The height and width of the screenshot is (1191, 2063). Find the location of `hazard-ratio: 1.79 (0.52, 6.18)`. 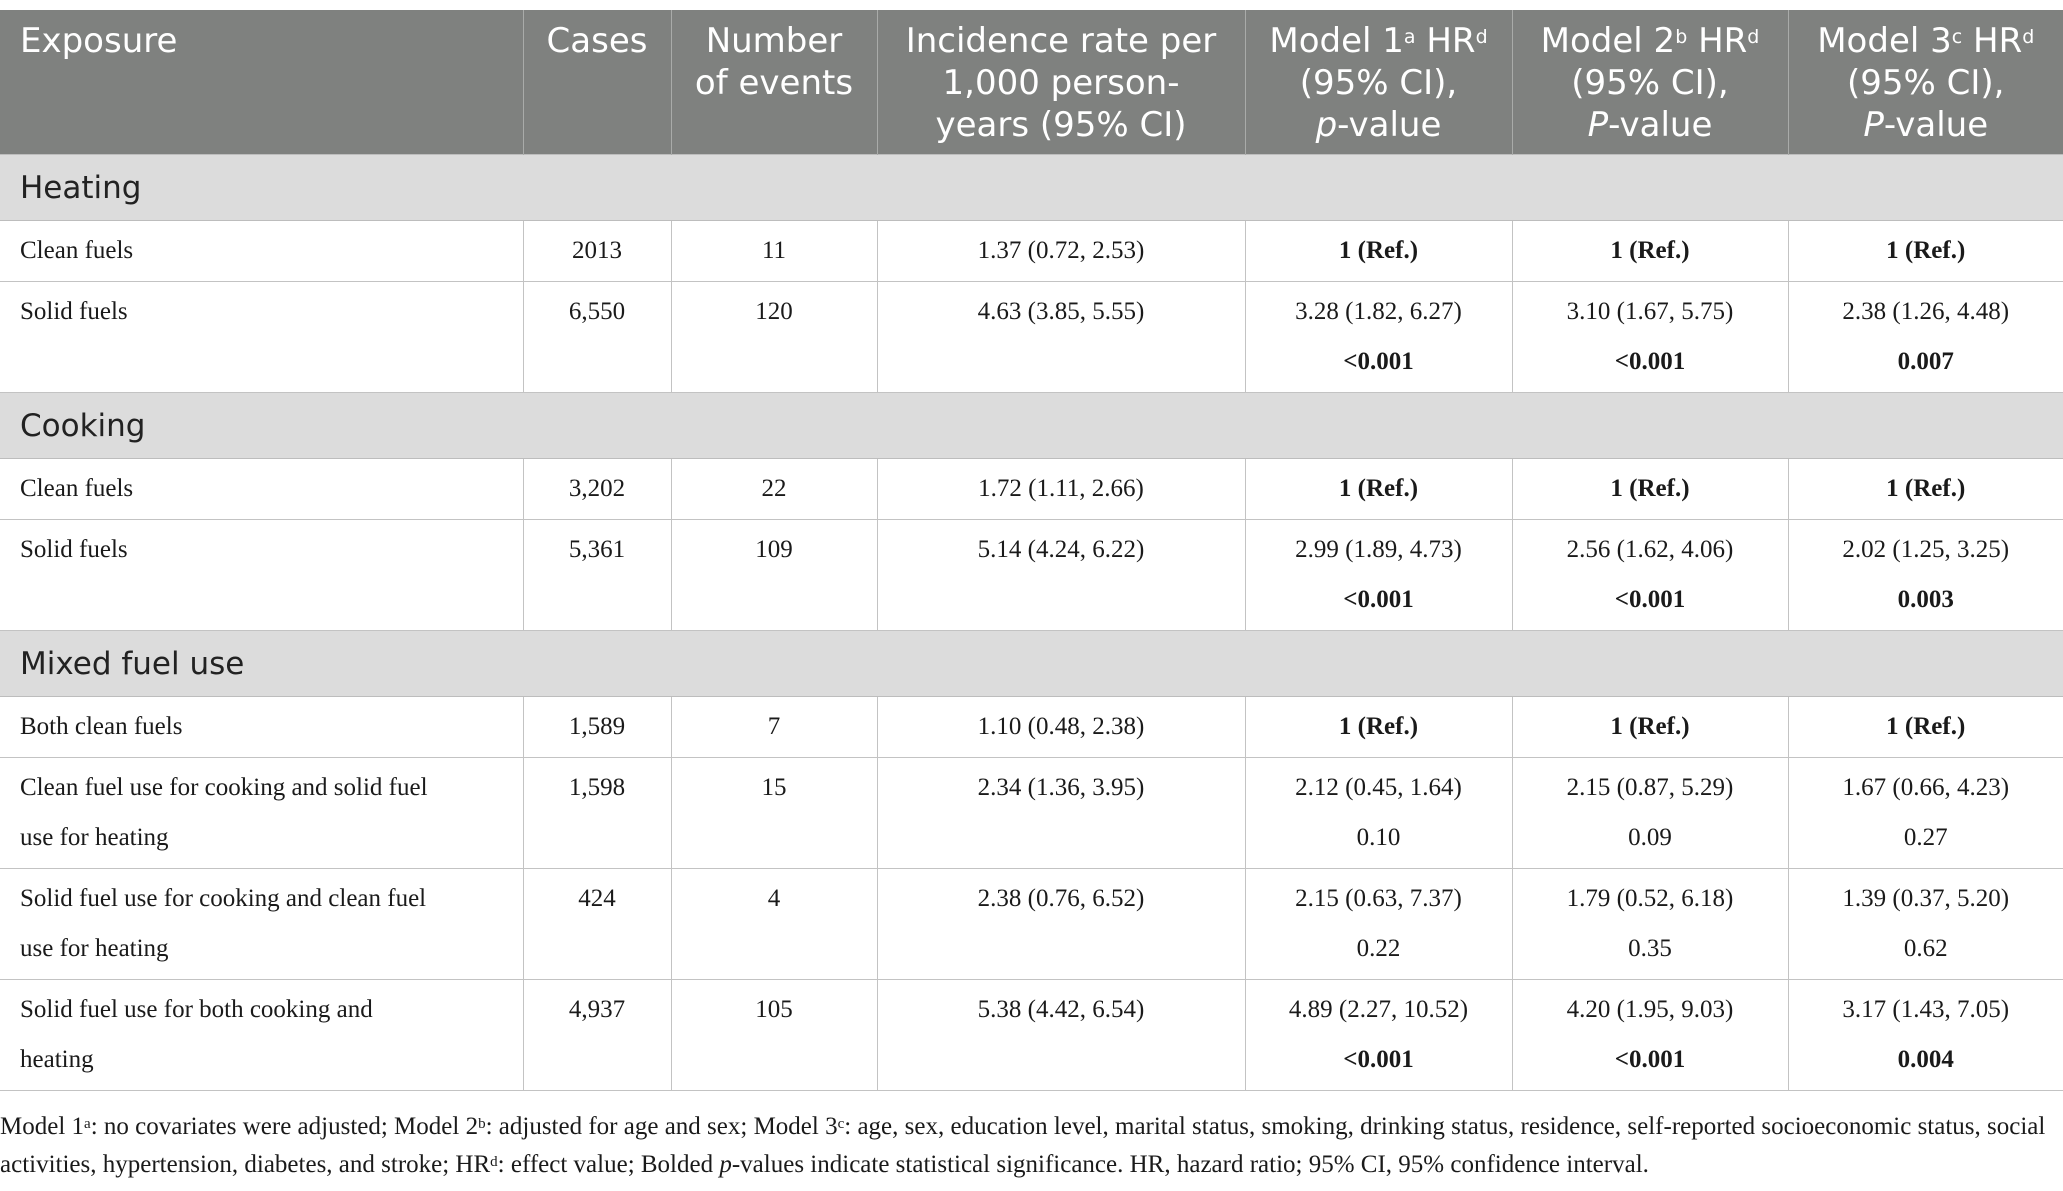

hazard-ratio: 1.79 (0.52, 6.18) is located at coordinates (1650, 898).